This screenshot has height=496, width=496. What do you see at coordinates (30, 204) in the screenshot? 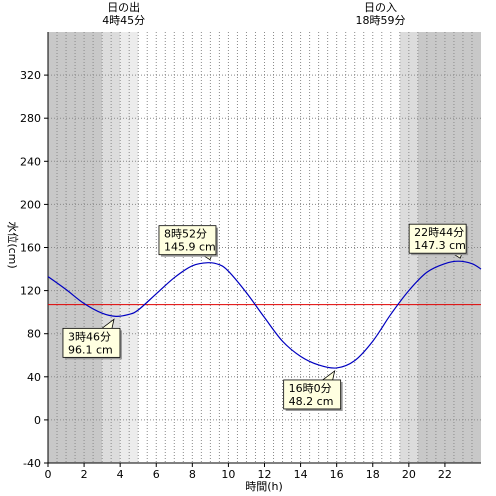
I see `y-tick-label: 200` at bounding box center [30, 204].